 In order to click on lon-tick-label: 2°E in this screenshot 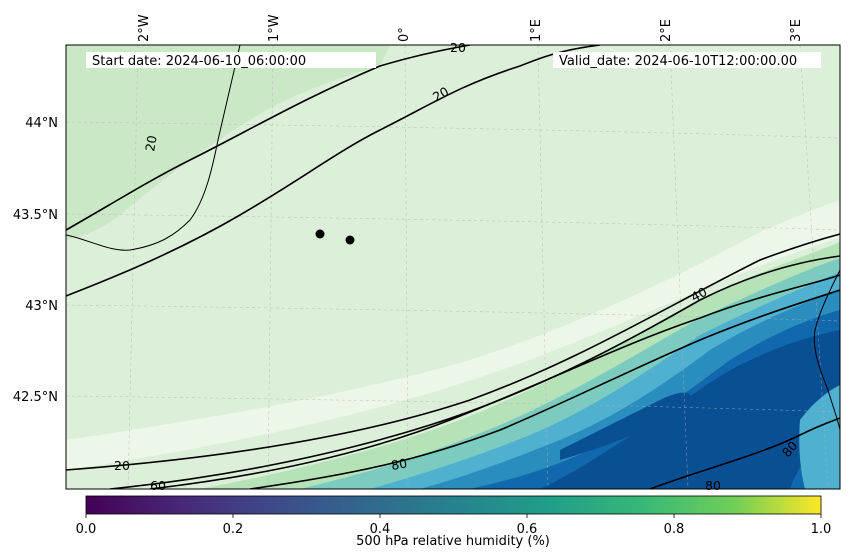, I will do `click(666, 30)`.